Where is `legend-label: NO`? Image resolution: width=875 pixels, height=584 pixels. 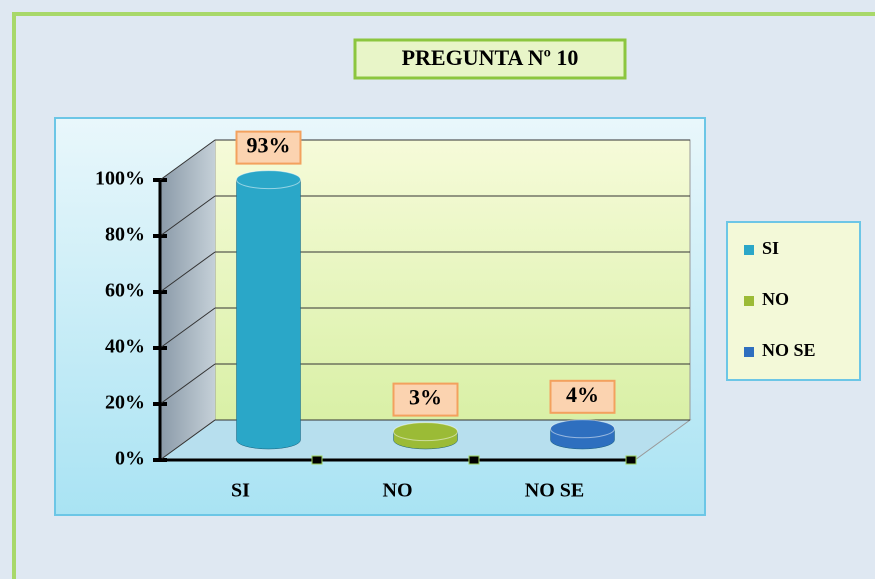 legend-label: NO is located at coordinates (775, 299).